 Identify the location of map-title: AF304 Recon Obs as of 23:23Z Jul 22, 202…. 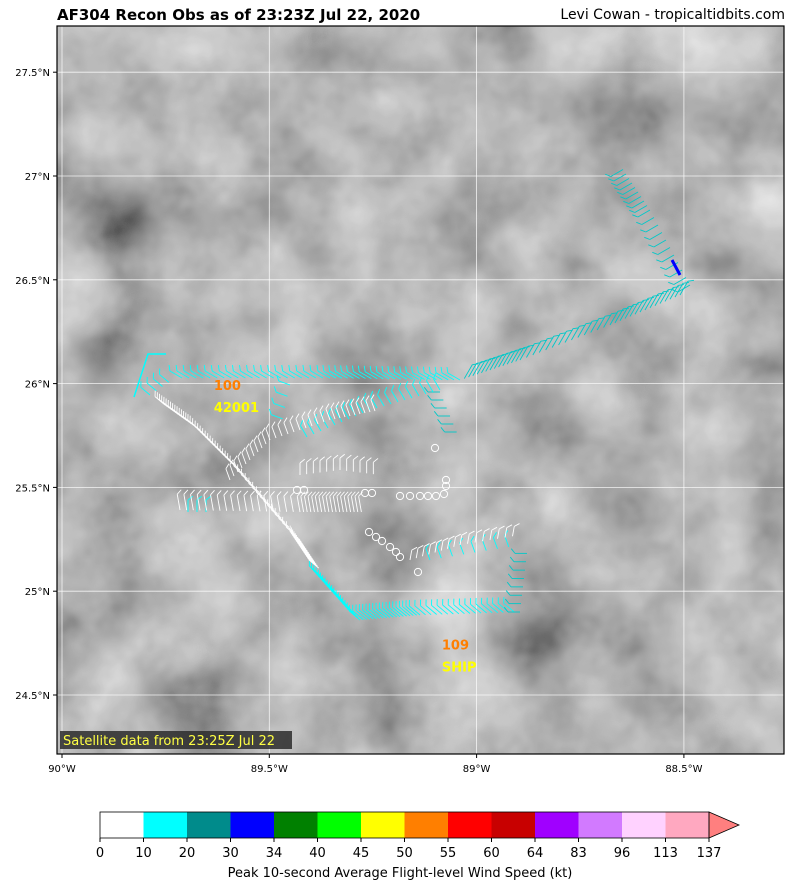
(239, 15).